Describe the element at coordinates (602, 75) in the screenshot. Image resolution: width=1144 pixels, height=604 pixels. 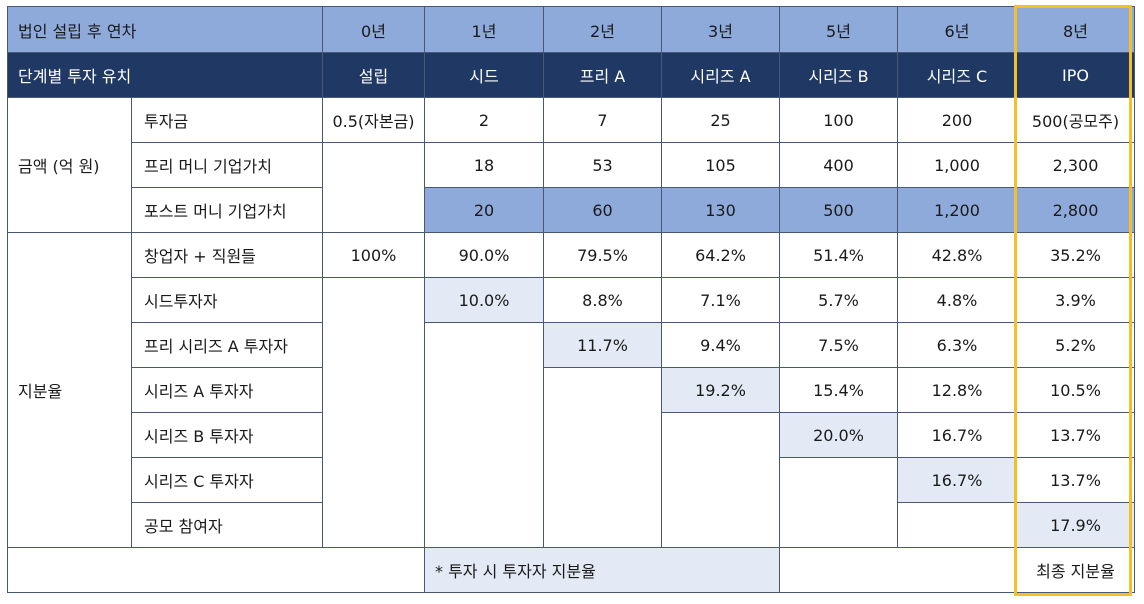
I see `stage-pre-a: 프리 A` at that location.